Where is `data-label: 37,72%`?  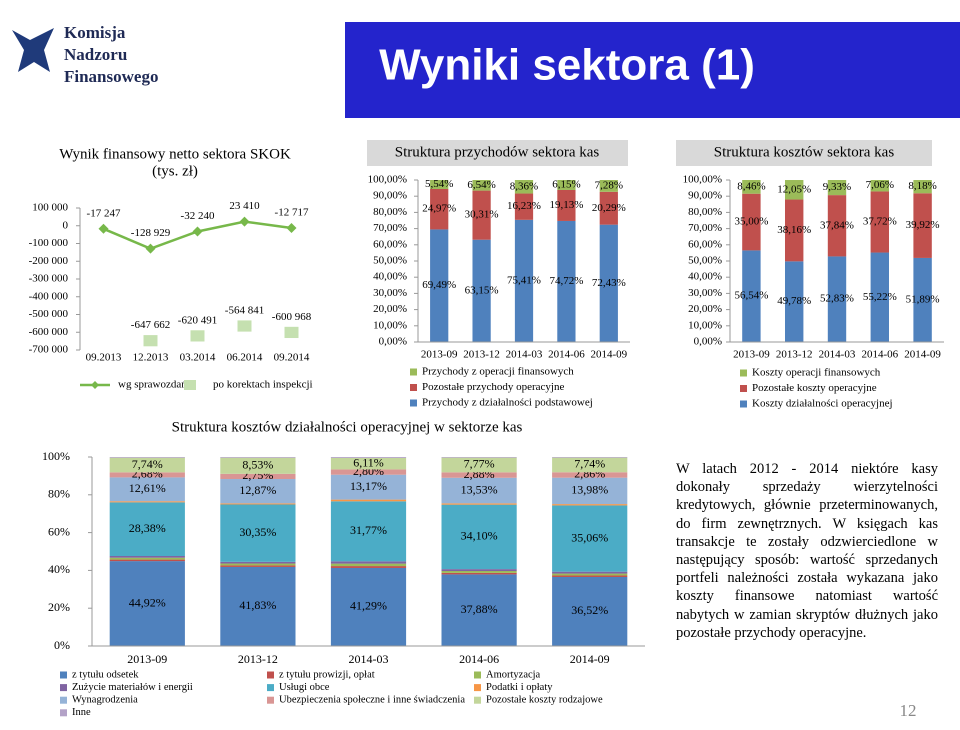 data-label: 37,72% is located at coordinates (880, 222).